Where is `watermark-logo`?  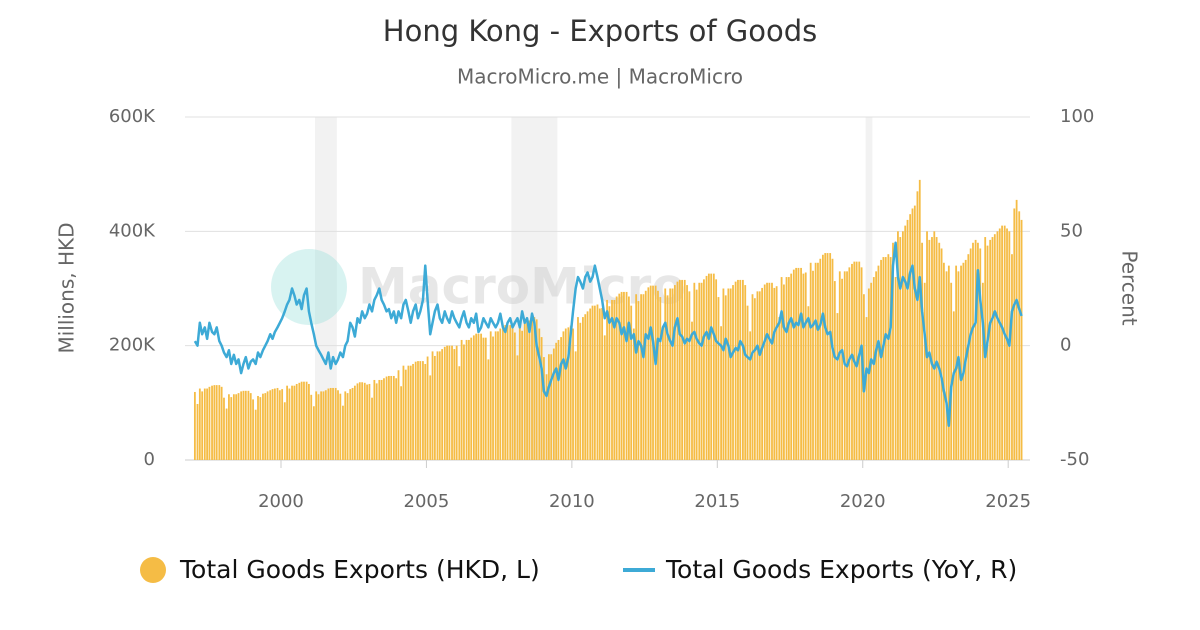
watermark-logo is located at coordinates (309, 287).